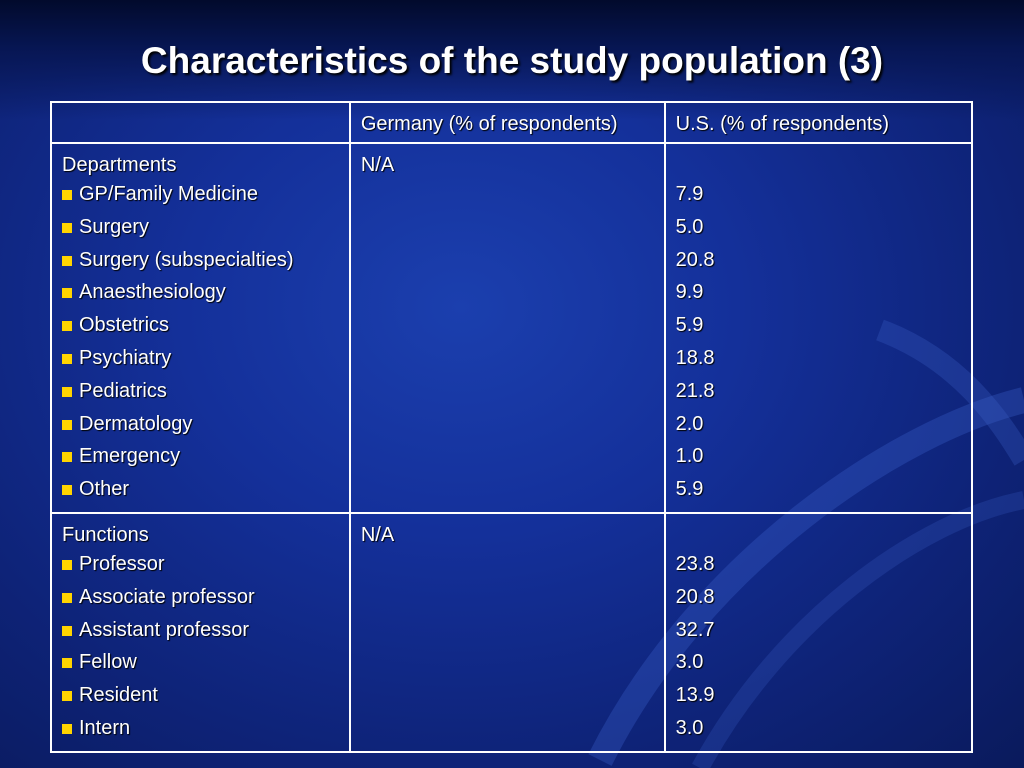 This screenshot has height=768, width=1024. Describe the element at coordinates (200, 564) in the screenshot. I see `list-item: Professor` at that location.